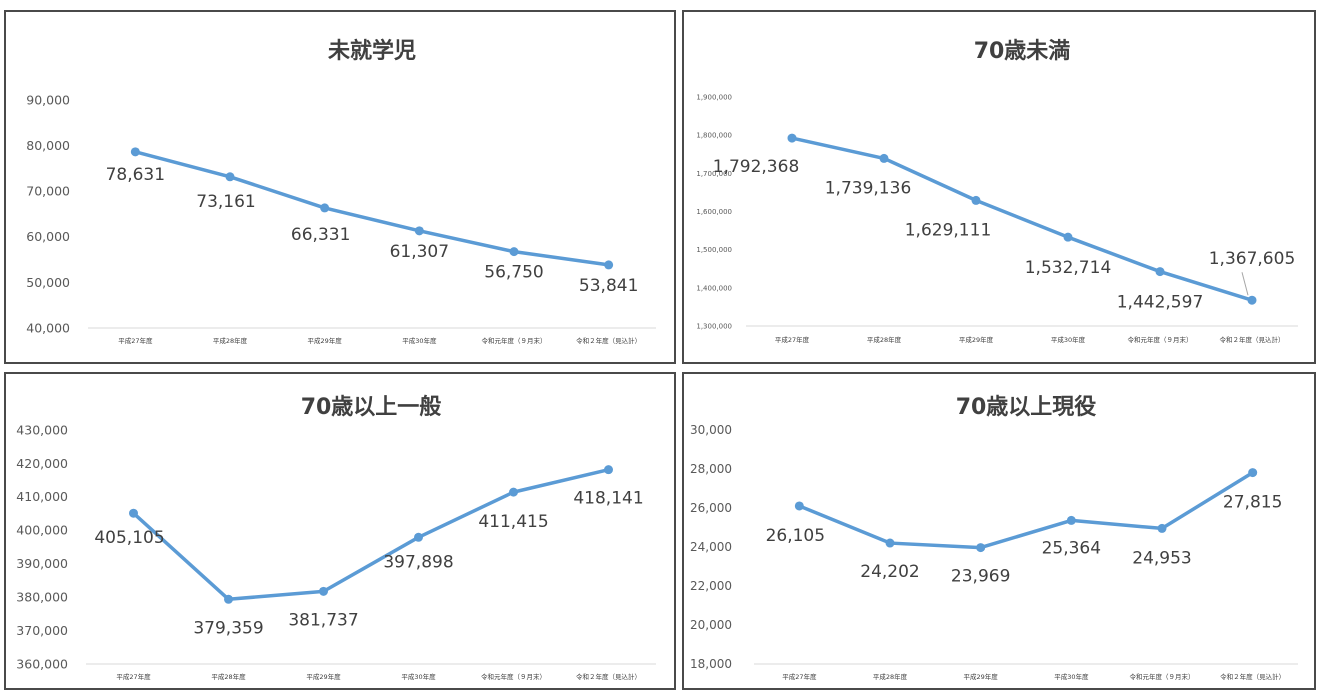  Describe the element at coordinates (1022, 51) in the screenshot. I see `chart-1-title: 70歳未満` at that location.